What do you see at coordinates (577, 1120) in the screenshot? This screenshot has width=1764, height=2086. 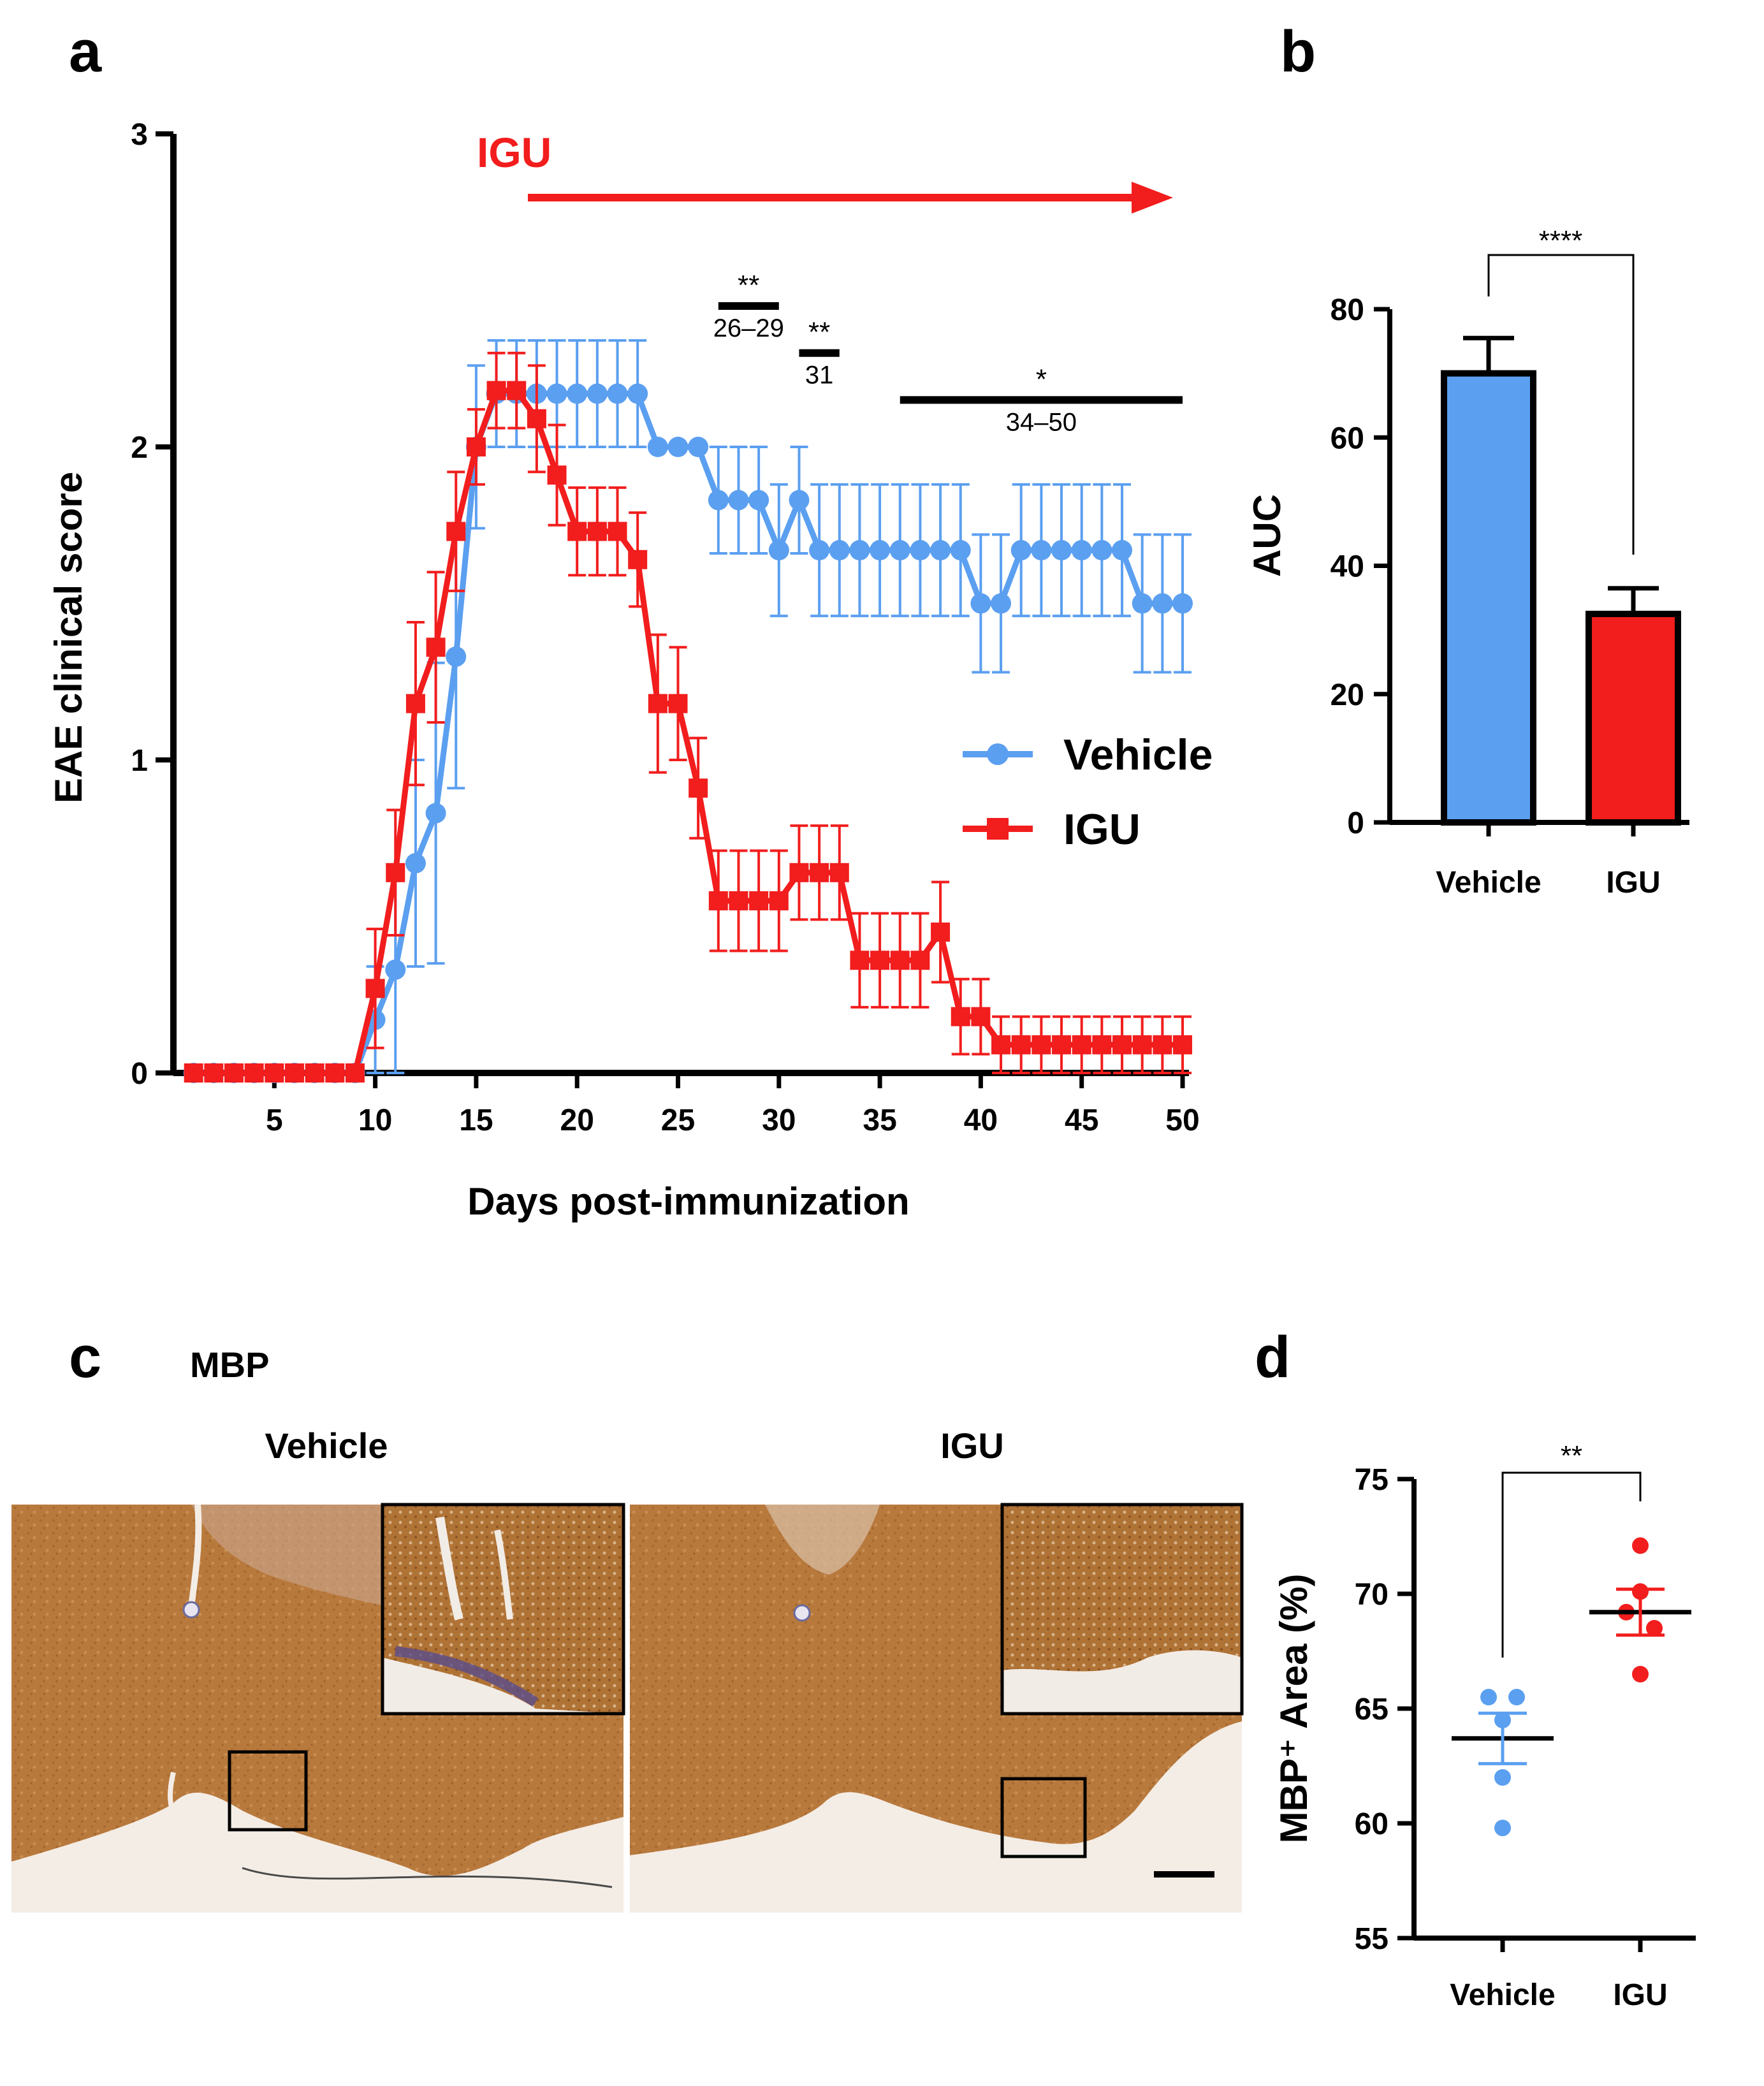 I see `a-xtick-label: 20` at bounding box center [577, 1120].